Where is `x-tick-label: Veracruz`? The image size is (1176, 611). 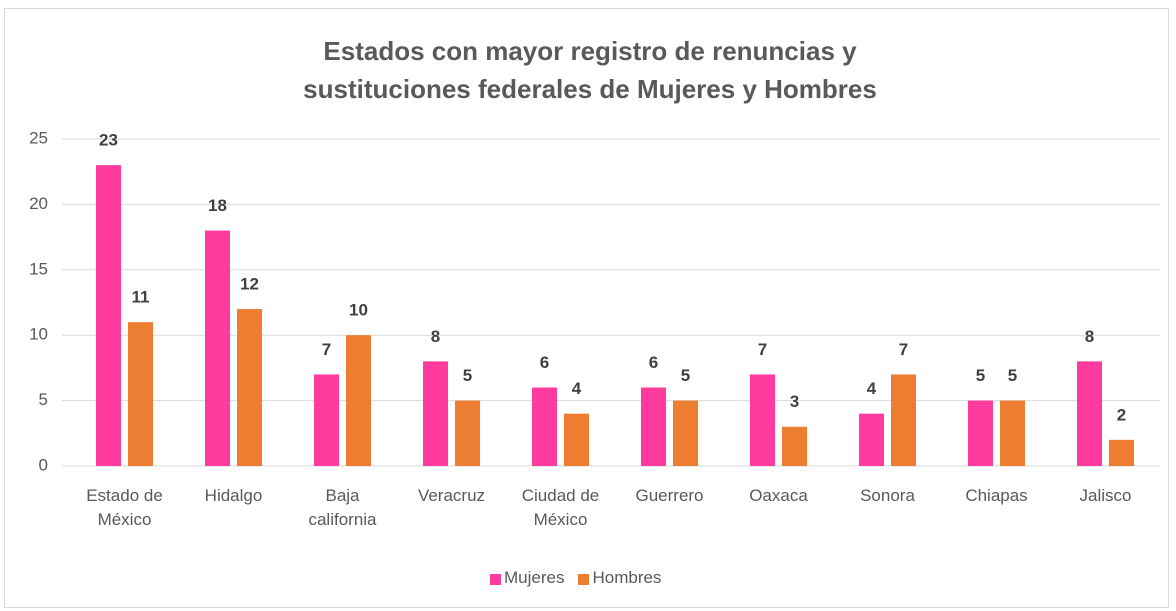 x-tick-label: Veracruz is located at coordinates (451, 495).